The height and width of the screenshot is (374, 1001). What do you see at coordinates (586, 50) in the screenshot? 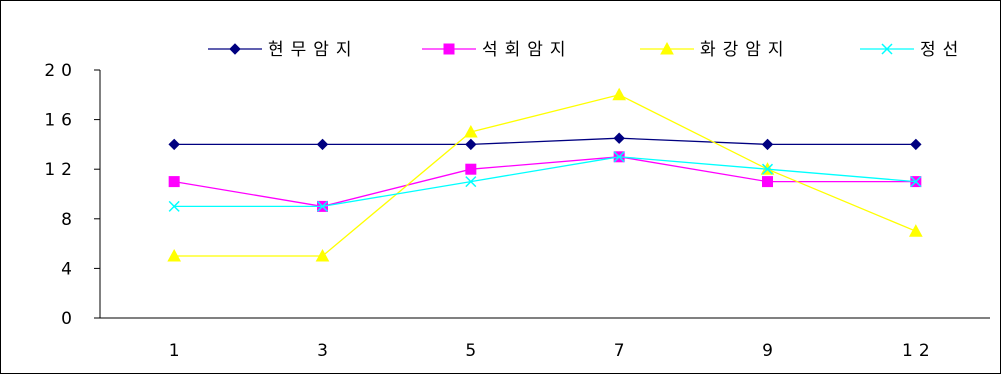
I see `legend: 현무암지 석회암지 화강암지 정선` at bounding box center [586, 50].